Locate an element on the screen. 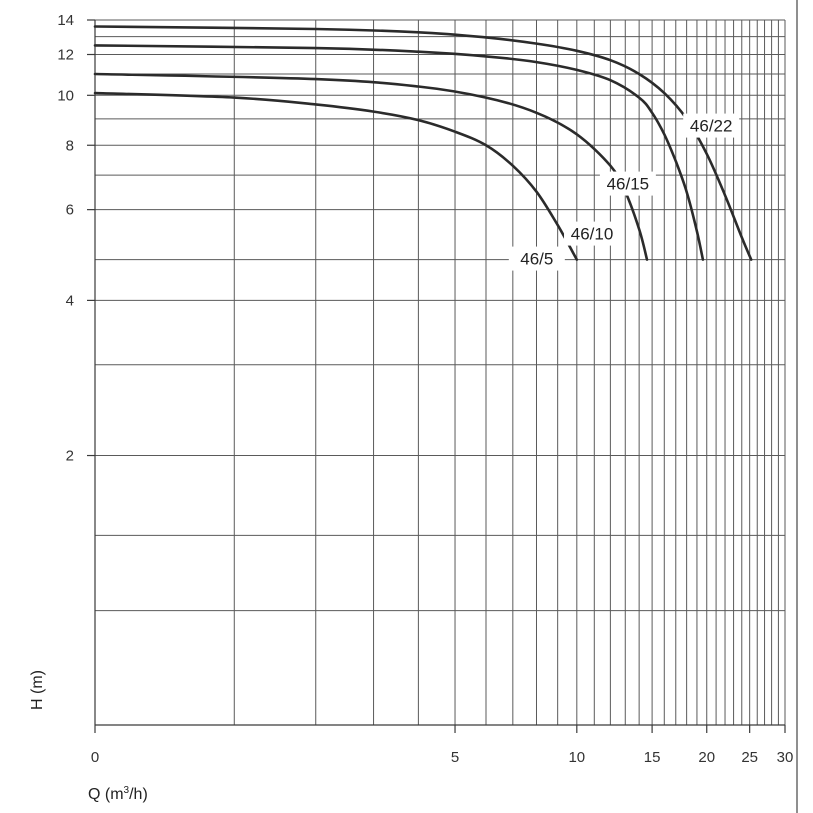  series-label-46-22: 46/22 is located at coordinates (711, 126).